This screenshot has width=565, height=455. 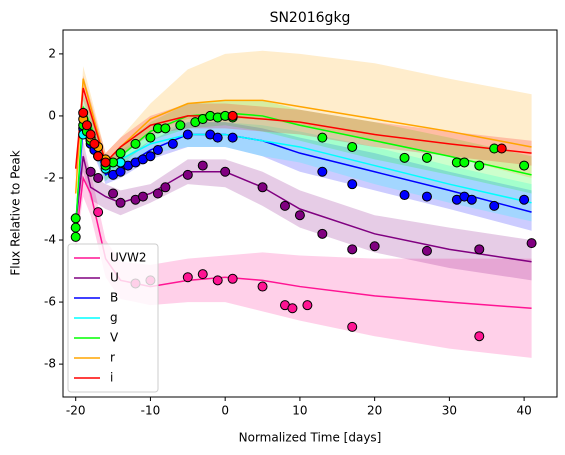 What do you see at coordinates (114, 298) in the screenshot?
I see `legend-label: B` at bounding box center [114, 298].